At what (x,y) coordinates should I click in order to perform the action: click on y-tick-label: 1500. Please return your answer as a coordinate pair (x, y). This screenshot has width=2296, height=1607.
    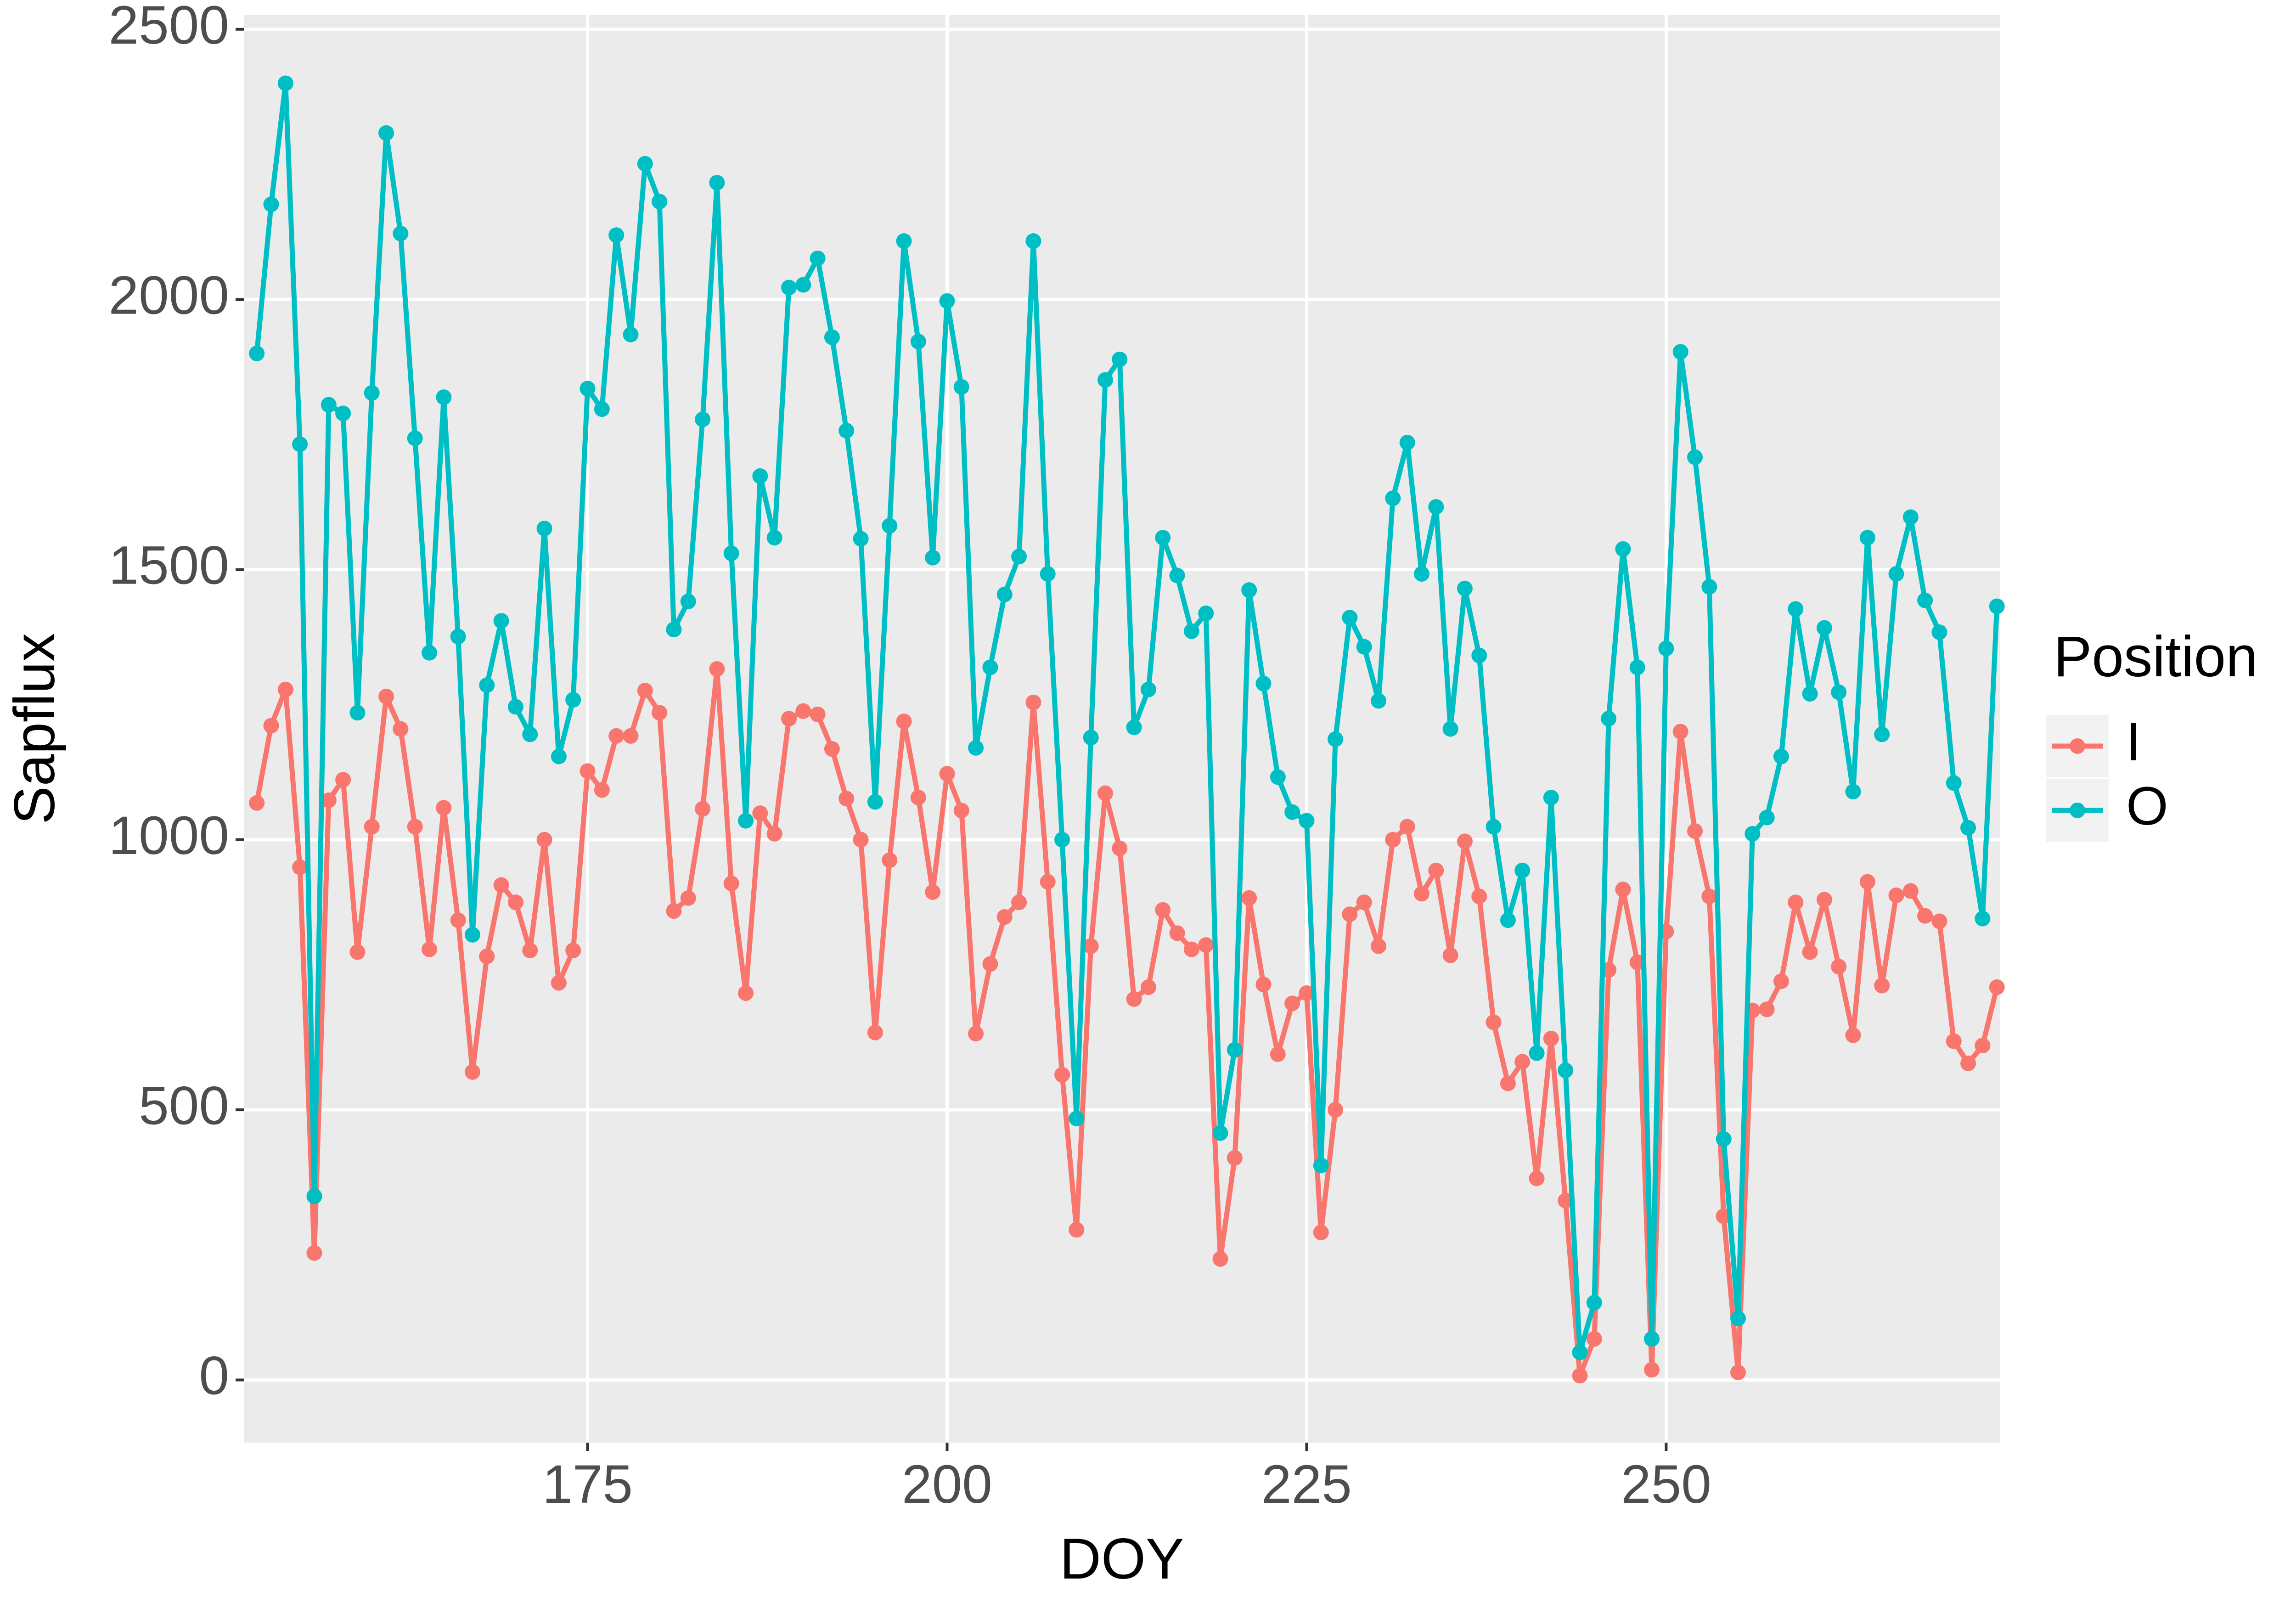
    Looking at the image, I should click on (168, 565).